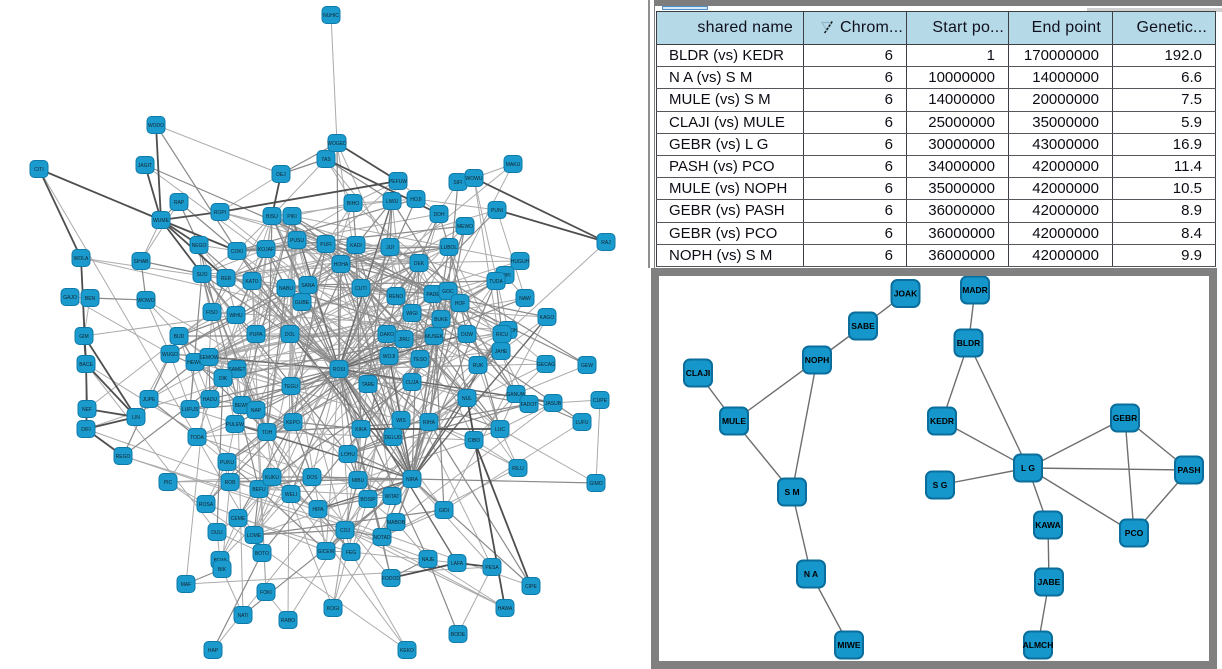 The height and width of the screenshot is (669, 1222). I want to click on svg-text: RAP, so click(179, 203).